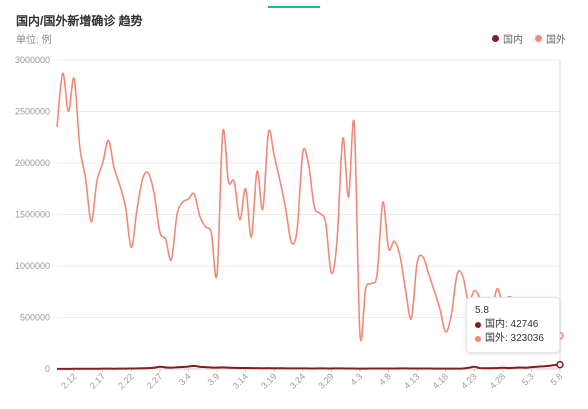  What do you see at coordinates (560, 364) in the screenshot?
I see `point-domestic-last` at bounding box center [560, 364].